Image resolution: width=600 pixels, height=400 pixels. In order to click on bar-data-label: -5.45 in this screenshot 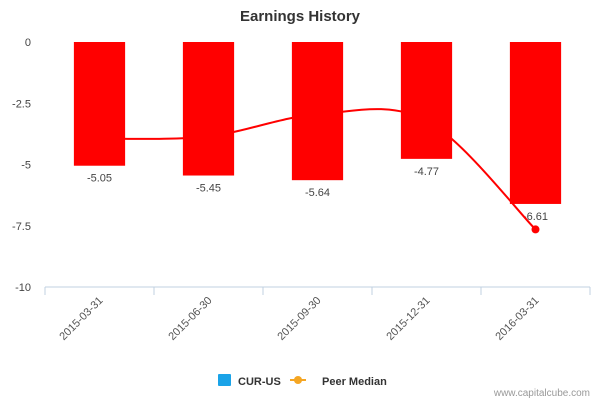, I will do `click(208, 189)`.